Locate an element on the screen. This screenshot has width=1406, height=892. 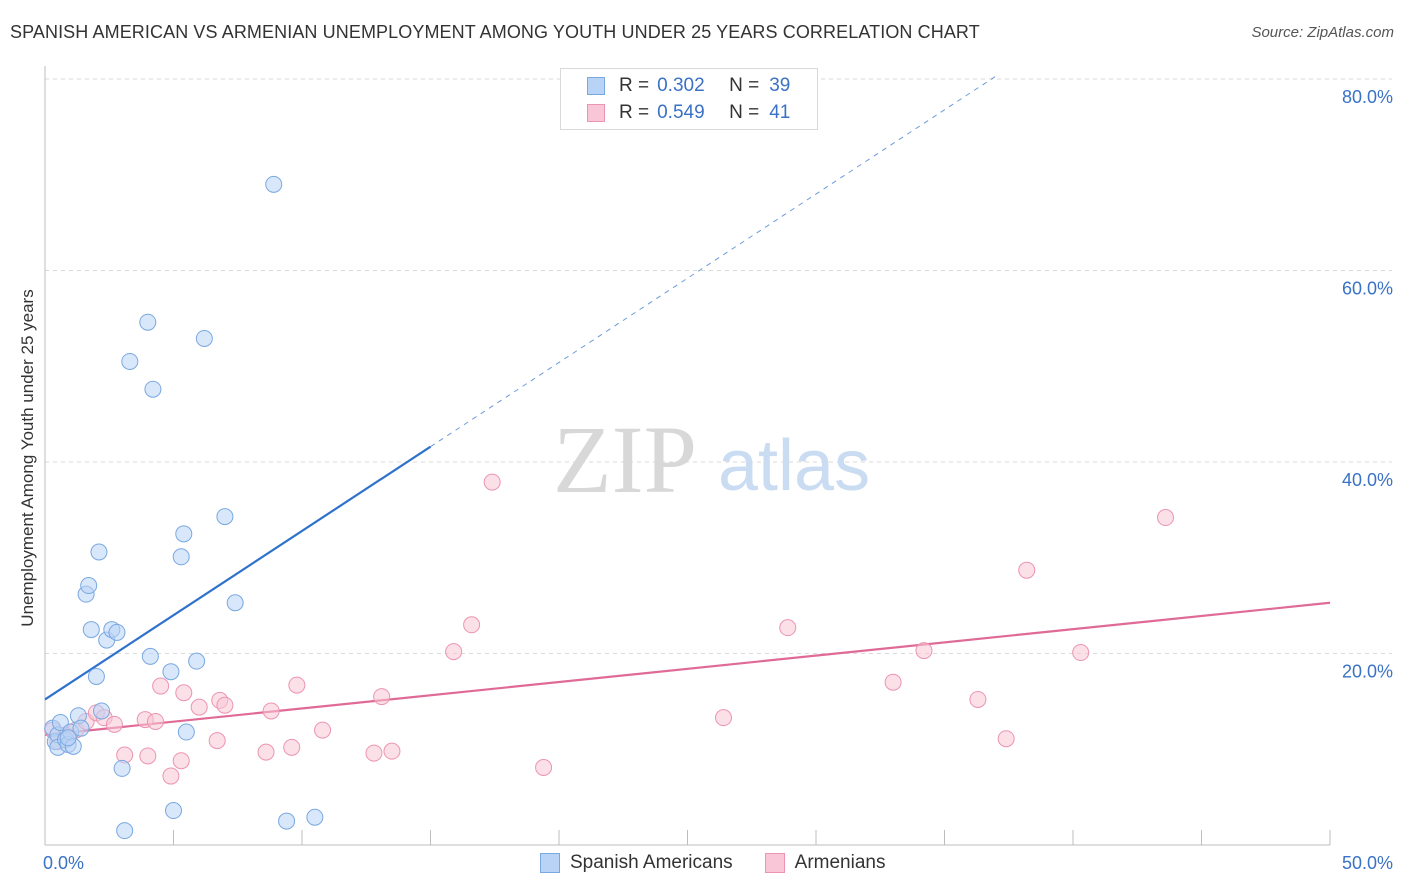
legend-item-spanish-americans: Spanish Americans is located at coordinates (636, 863).